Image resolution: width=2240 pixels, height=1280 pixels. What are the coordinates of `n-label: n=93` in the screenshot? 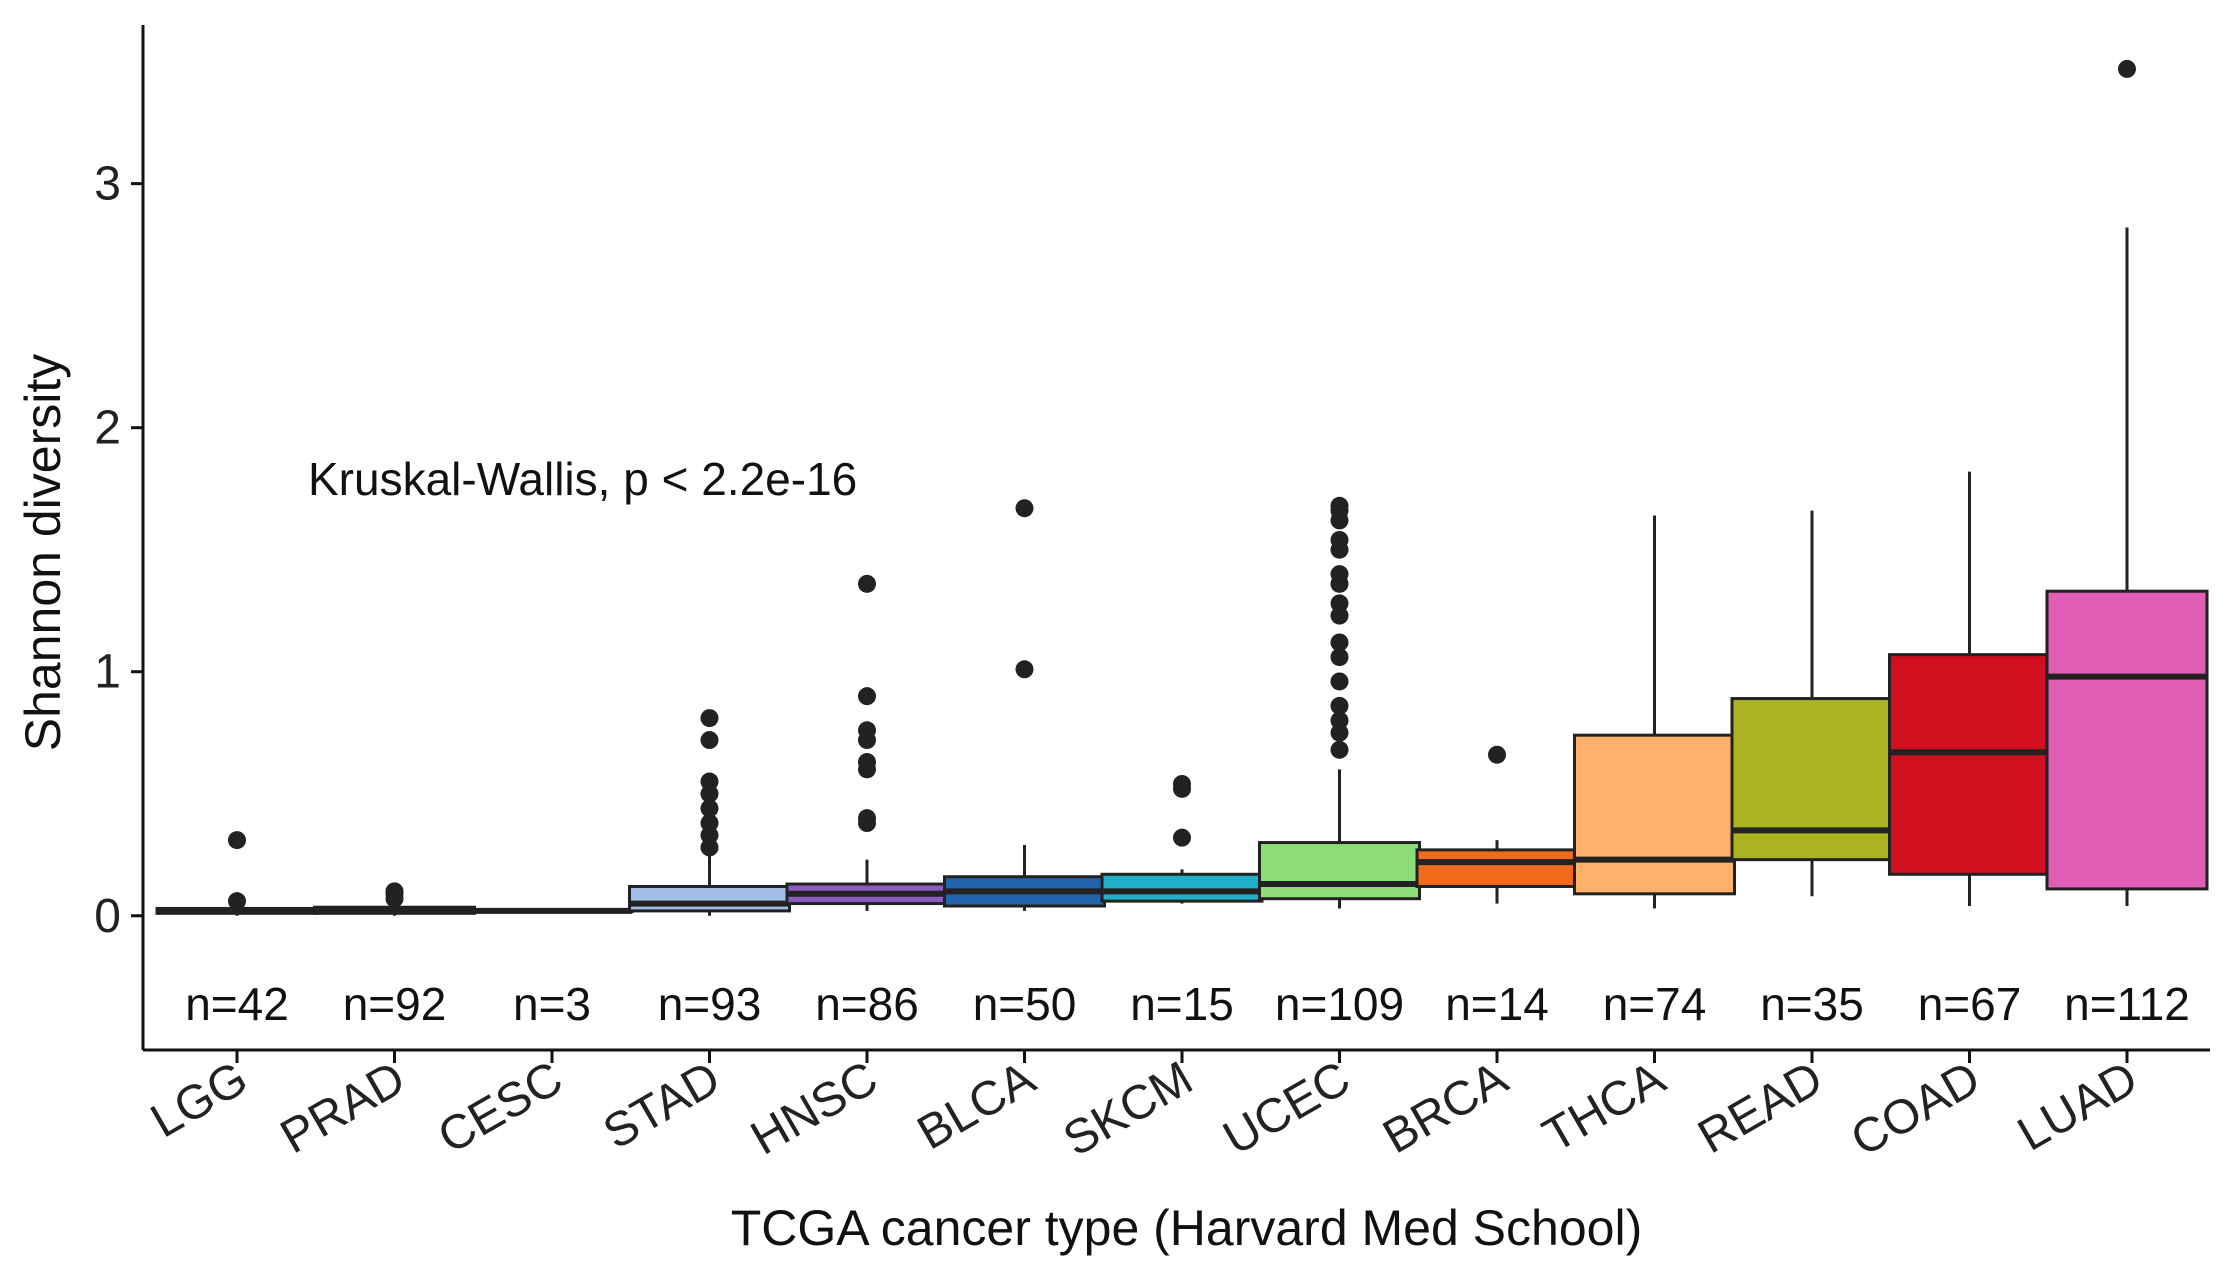 It's located at (710, 1004).